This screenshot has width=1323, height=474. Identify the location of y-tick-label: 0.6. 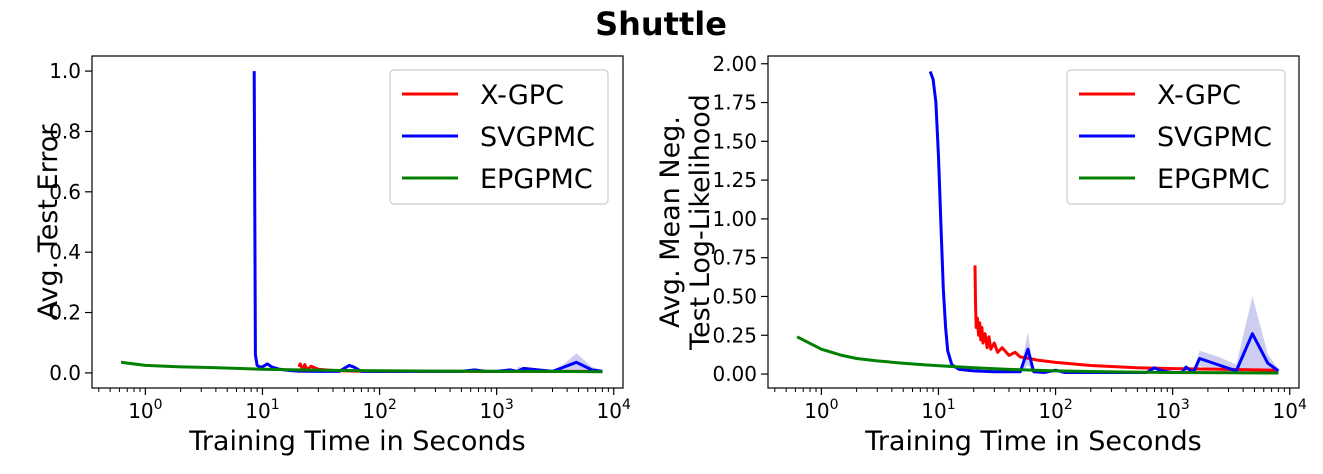
(65, 192).